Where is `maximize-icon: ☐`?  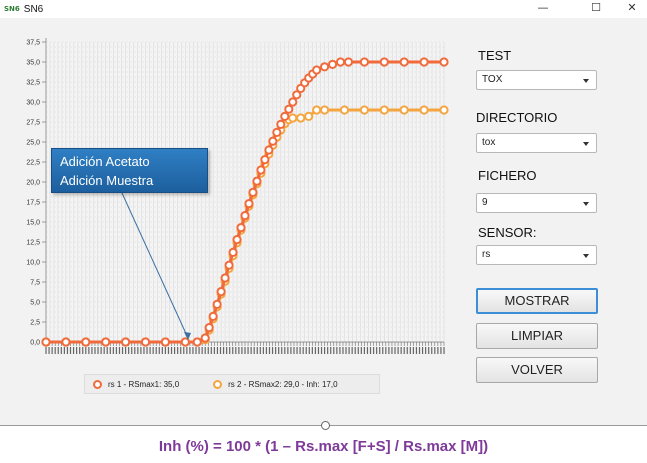 maximize-icon: ☐ is located at coordinates (596, 7).